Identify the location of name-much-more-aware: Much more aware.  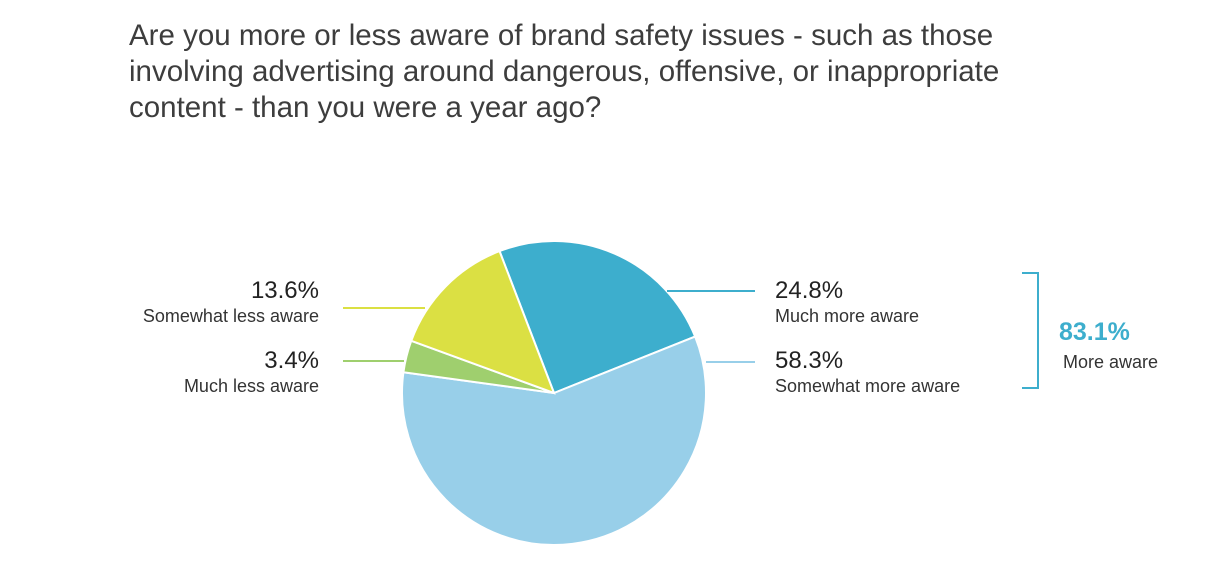
(847, 316).